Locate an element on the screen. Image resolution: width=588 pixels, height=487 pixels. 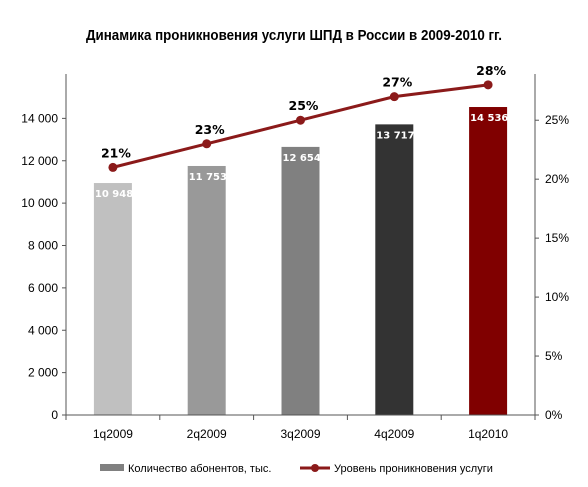
x-axis-category-label: 3q2009 is located at coordinates (300, 434).